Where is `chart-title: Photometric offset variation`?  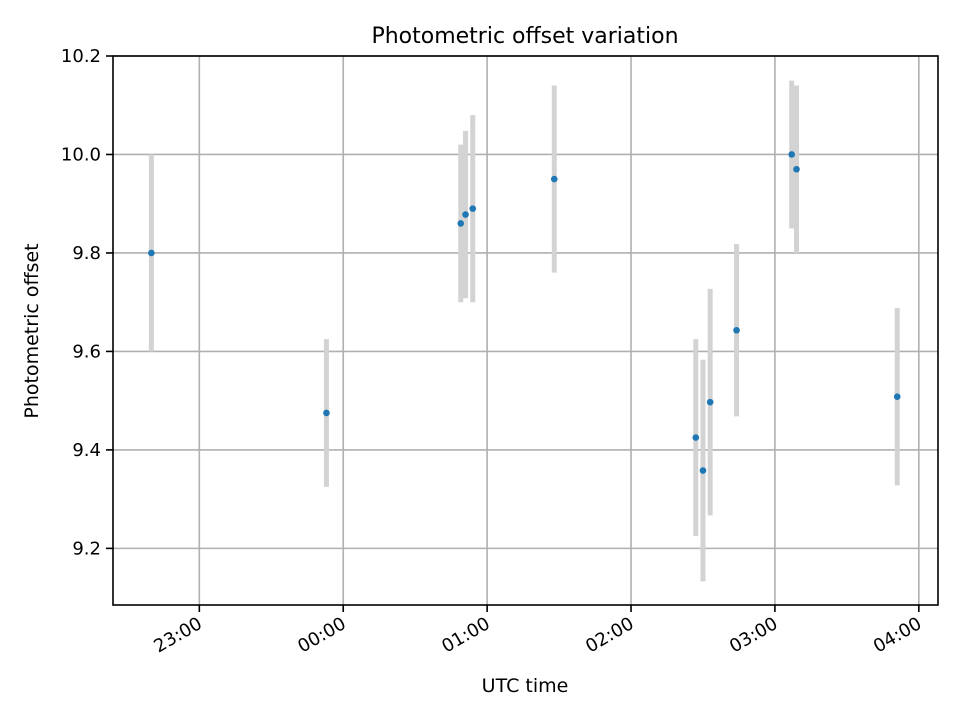 chart-title: Photometric offset variation is located at coordinates (524, 36).